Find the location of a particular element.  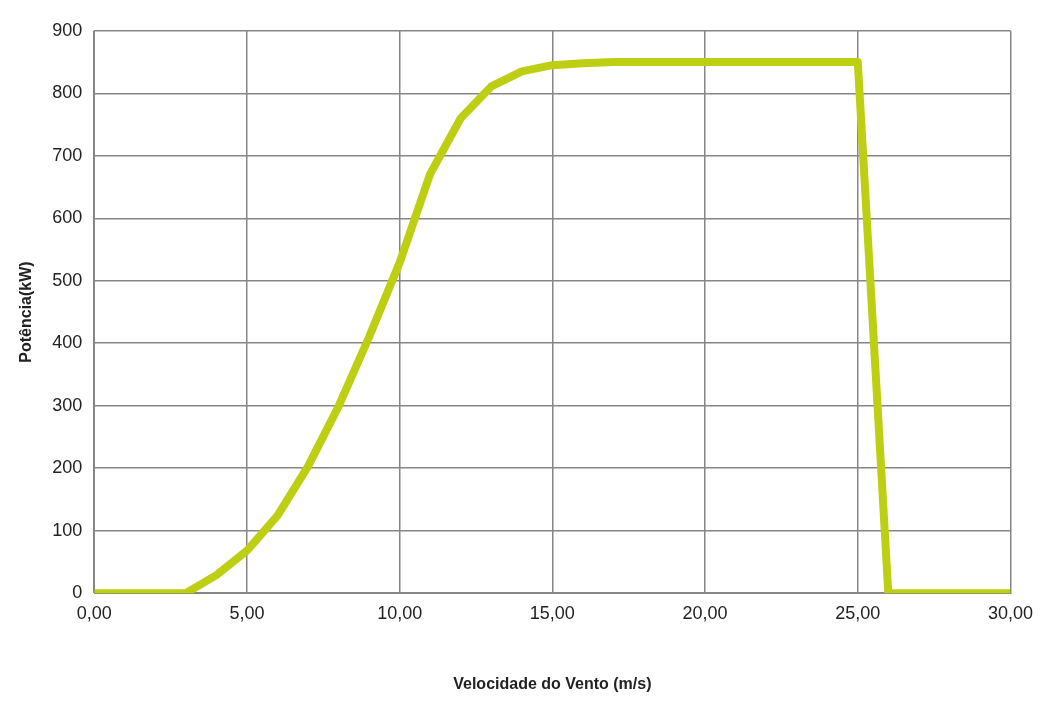

y-axis-title: Potência(kW) is located at coordinates (26, 312).